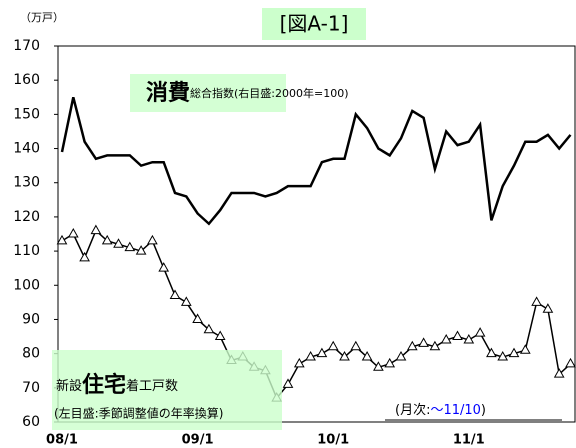 This screenshot has height=448, width=576. Describe the element at coordinates (26, 285) in the screenshot. I see `y-tick-label: 100` at that location.